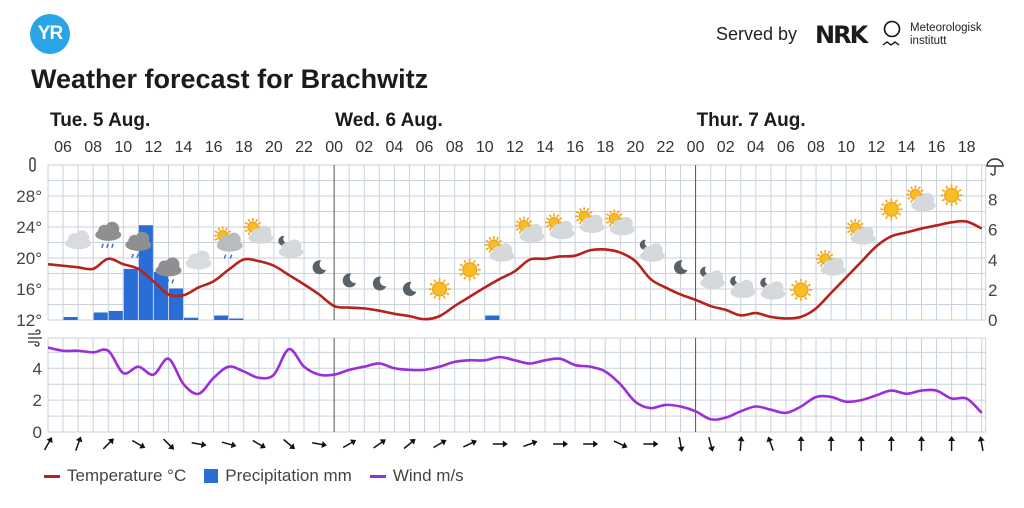  Describe the element at coordinates (696, 147) in the screenshot. I see `hour-label: 00` at that location.